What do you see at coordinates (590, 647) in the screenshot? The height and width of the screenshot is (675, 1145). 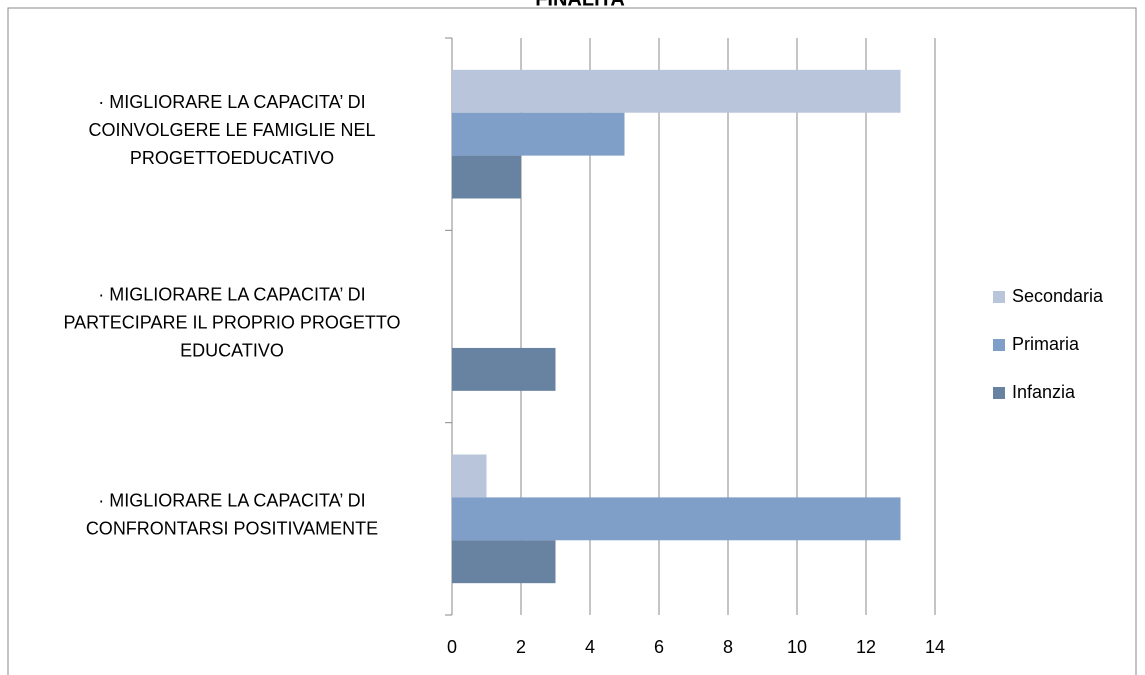 I see `x-tick-label: 4` at bounding box center [590, 647].